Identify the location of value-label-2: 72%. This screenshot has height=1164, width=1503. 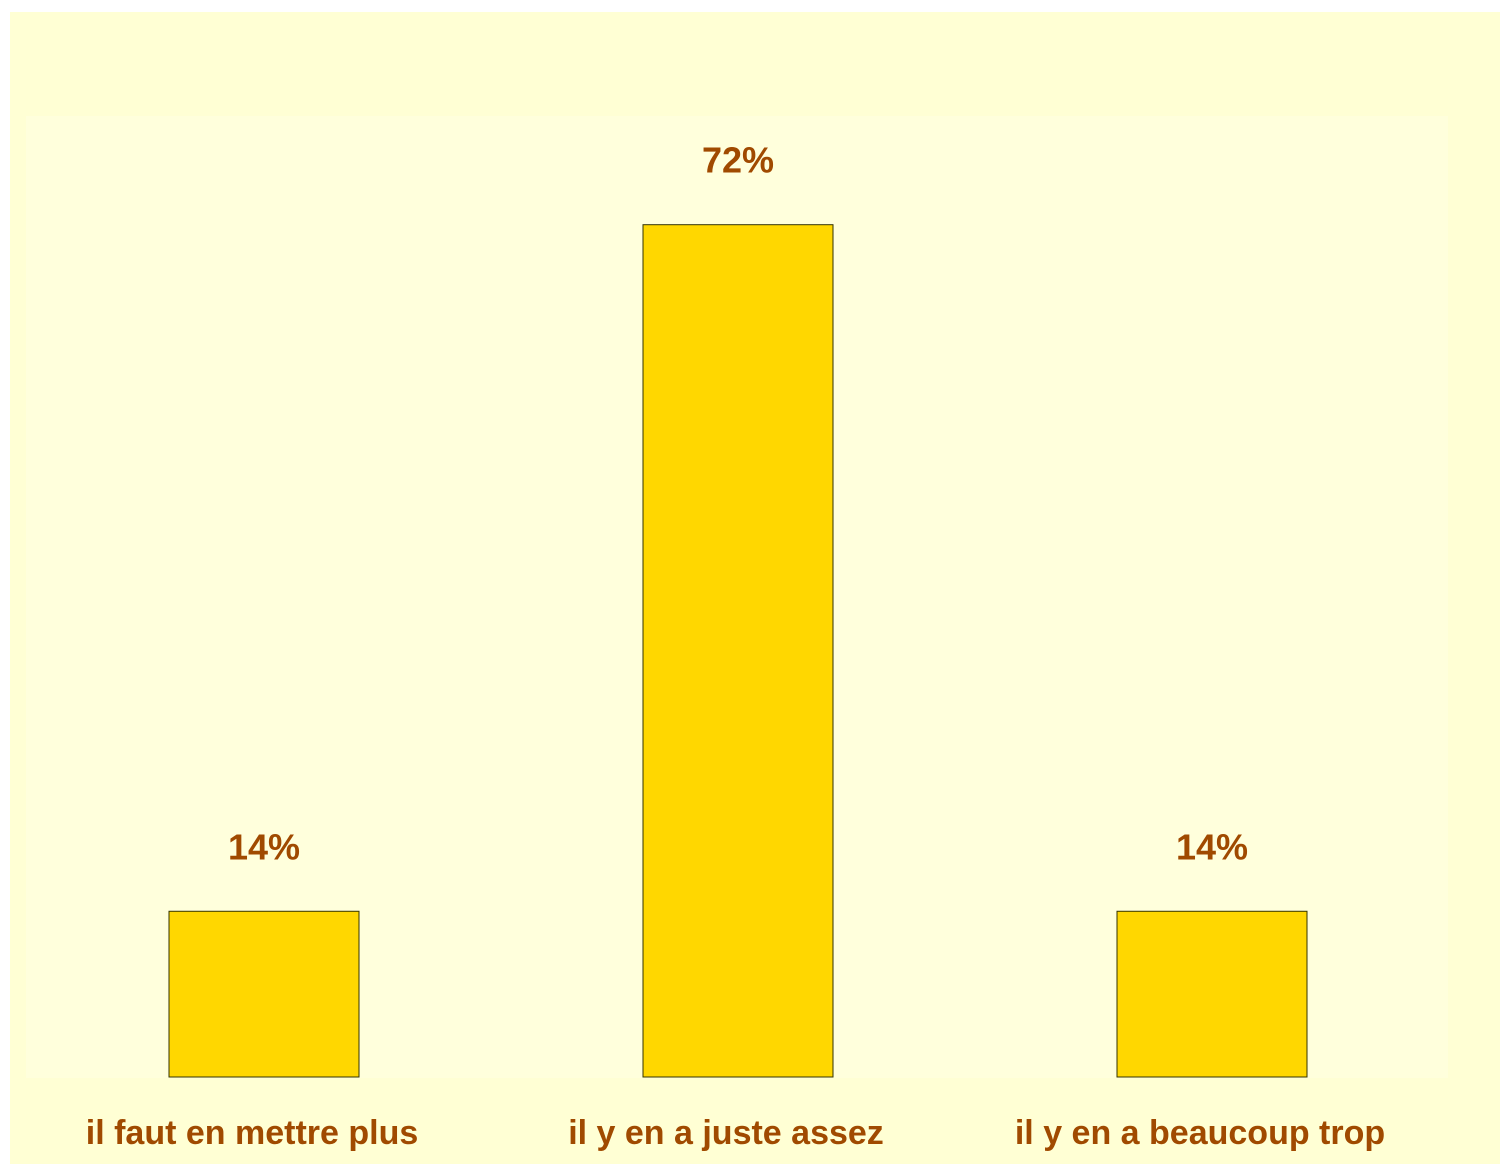
(738, 160).